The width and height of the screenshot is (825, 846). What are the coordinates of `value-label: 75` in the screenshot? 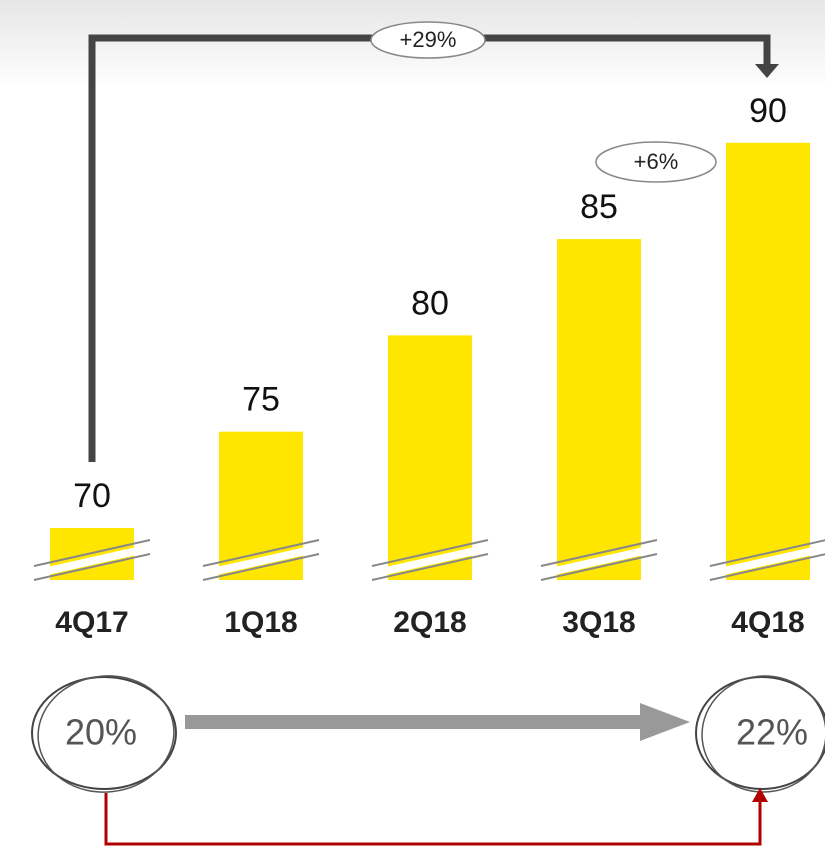 It's located at (261, 400).